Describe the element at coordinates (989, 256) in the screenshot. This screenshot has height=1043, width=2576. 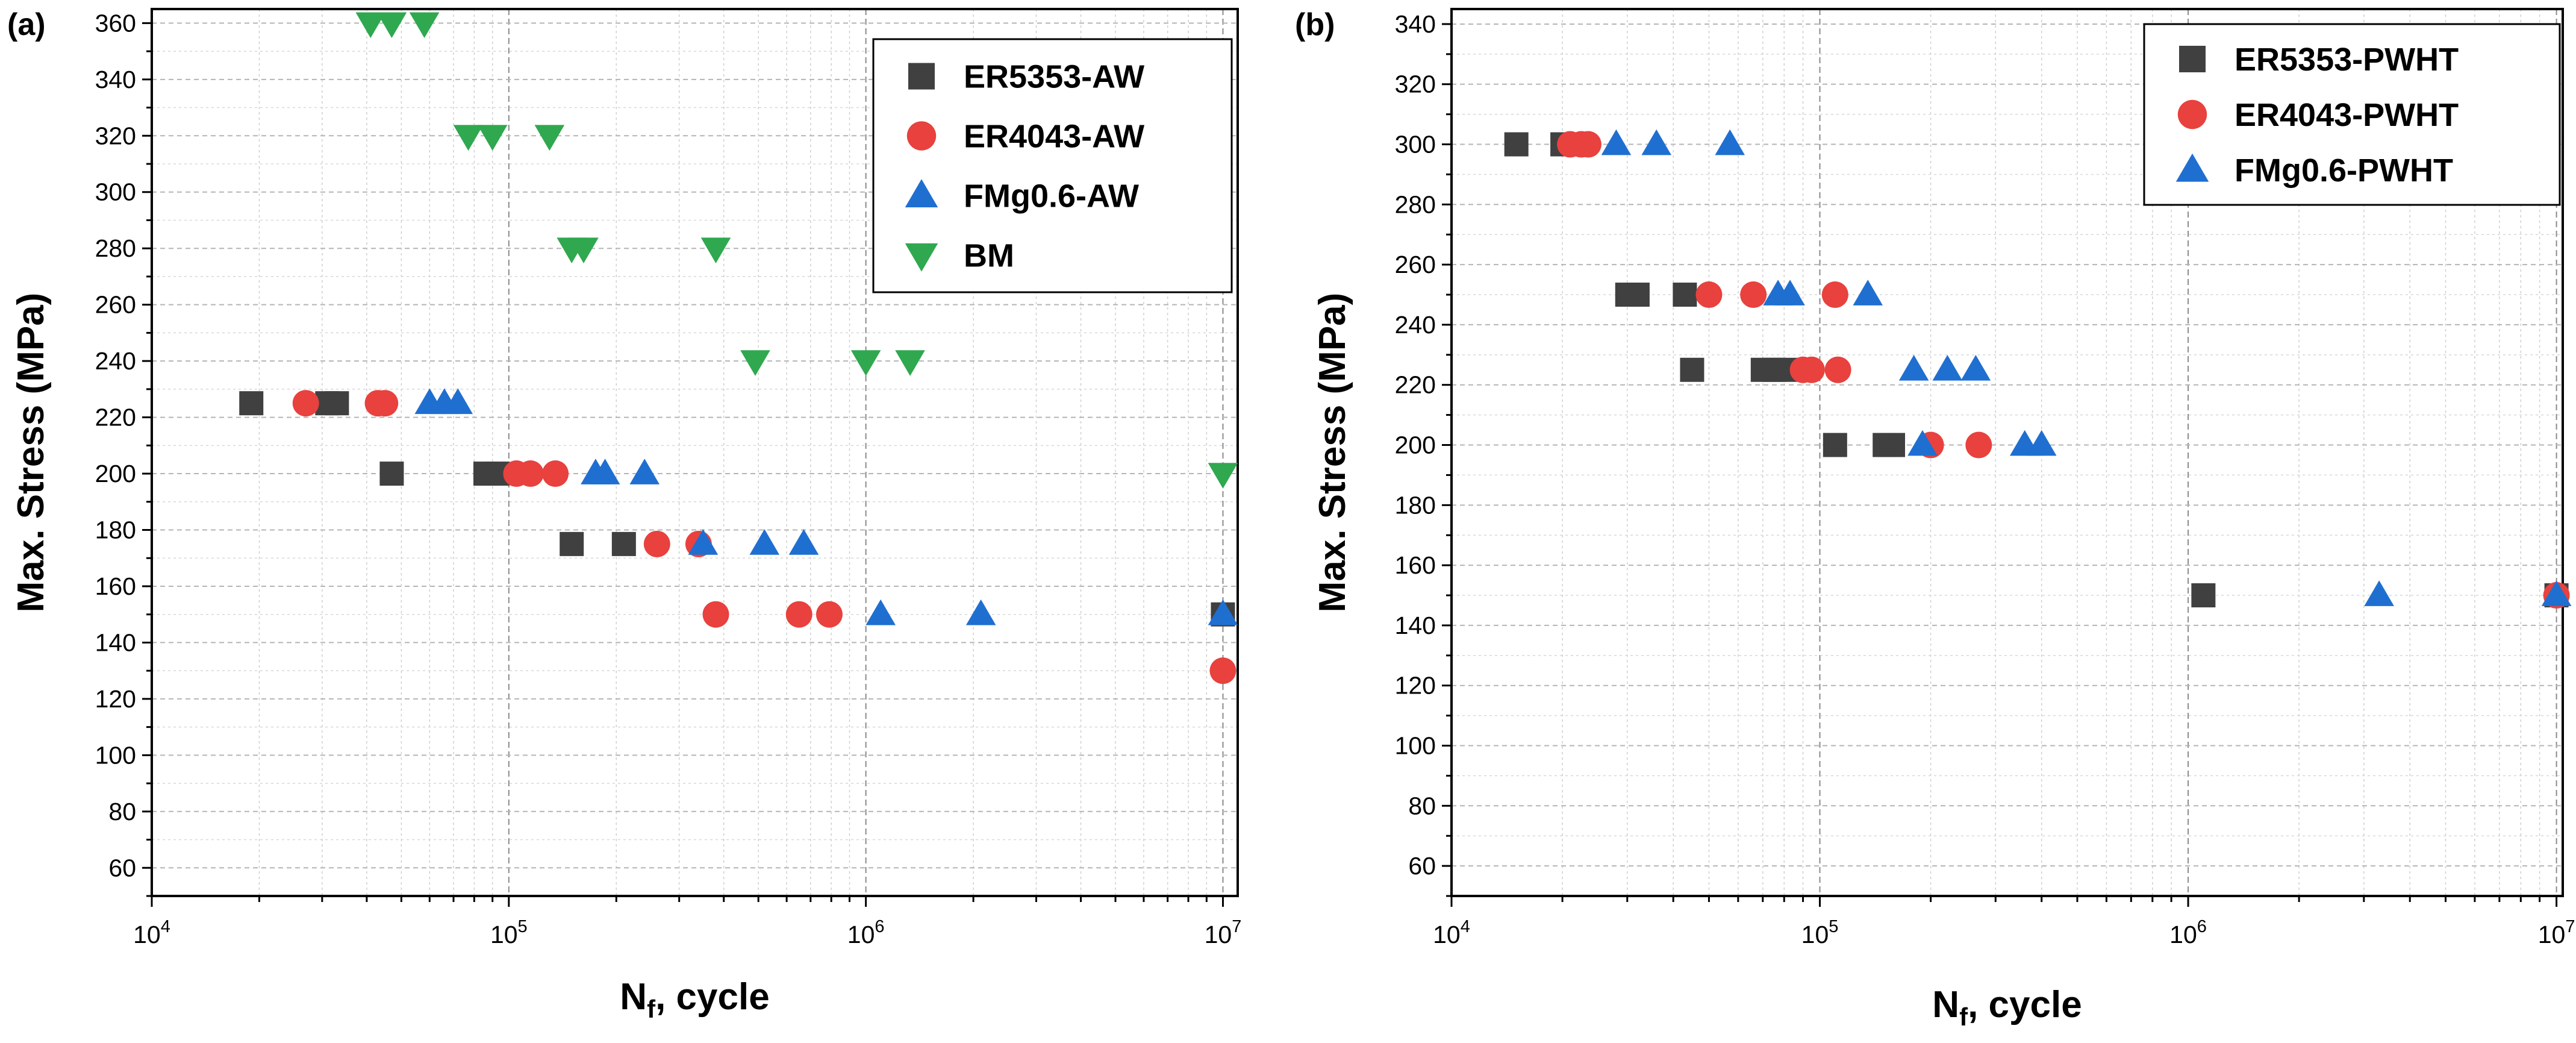
I see `legend-label: BM` at that location.